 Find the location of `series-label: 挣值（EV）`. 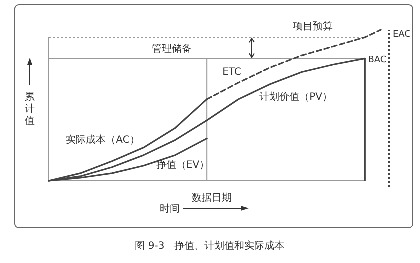

series-label: 挣值（EV） is located at coordinates (183, 165).